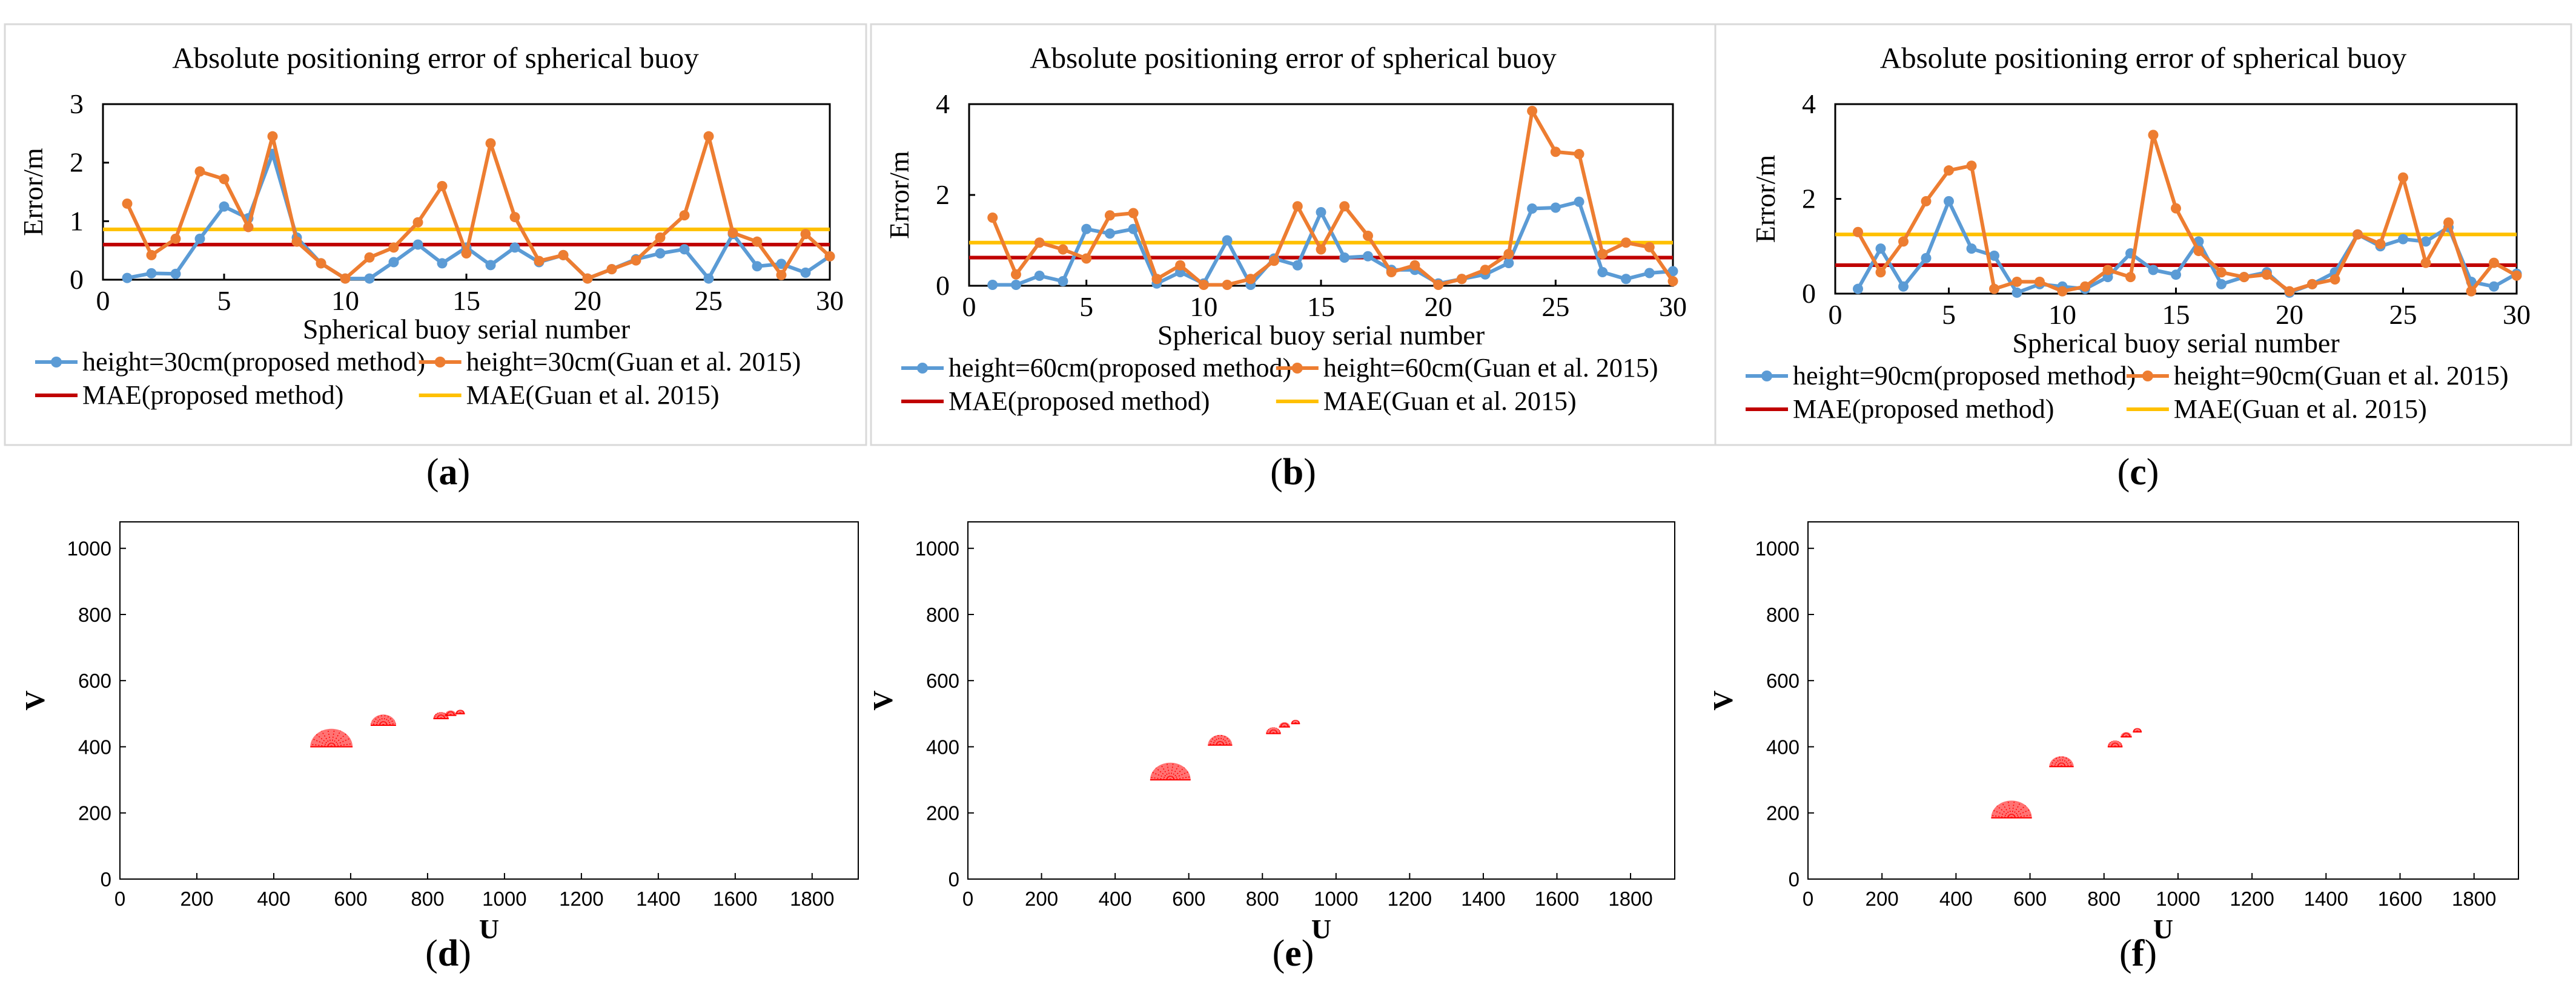 The image size is (2576, 1005). What do you see at coordinates (1262, 899) in the screenshot?
I see `x-tick-label: 800` at bounding box center [1262, 899].